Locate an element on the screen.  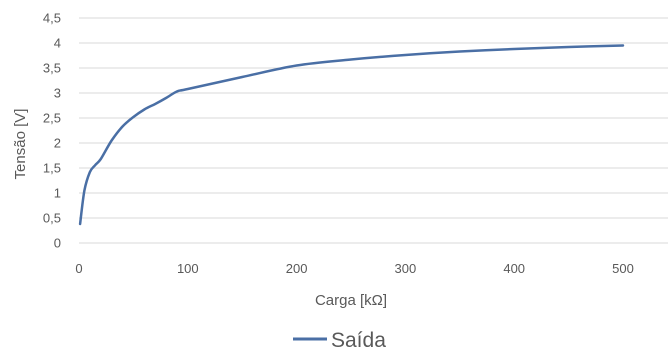
legend: Saída is located at coordinates (339, 340).